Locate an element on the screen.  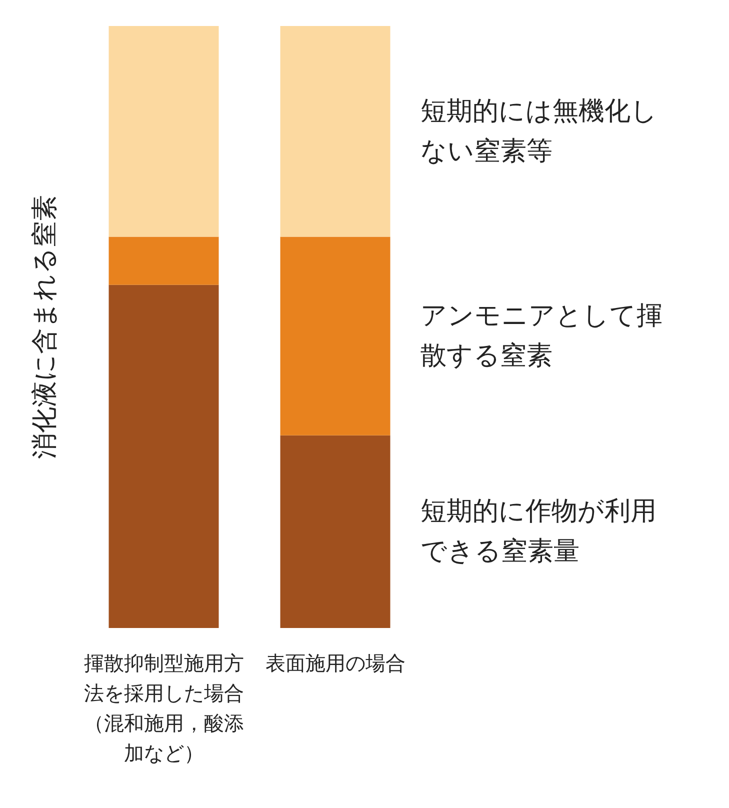
series-label: 短期的には無機化しない窒素等 is located at coordinates (539, 131).